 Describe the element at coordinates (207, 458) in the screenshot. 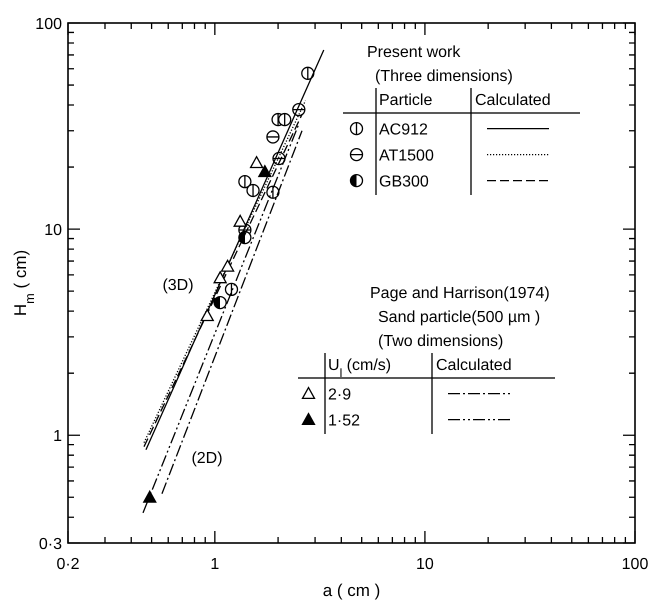

I see `annotation: (2D)` at that location.